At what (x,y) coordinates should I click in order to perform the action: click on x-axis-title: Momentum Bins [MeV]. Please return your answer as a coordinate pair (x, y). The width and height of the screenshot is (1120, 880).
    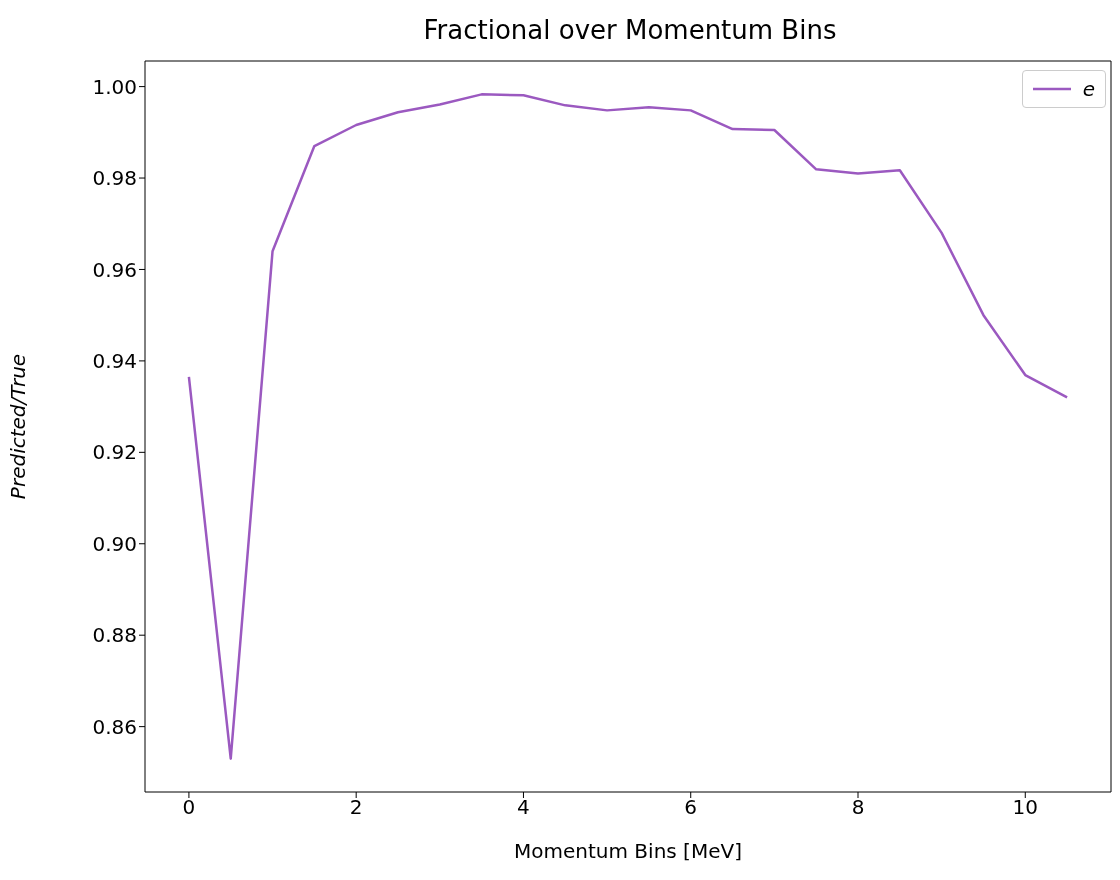
    Looking at the image, I should click on (628, 851).